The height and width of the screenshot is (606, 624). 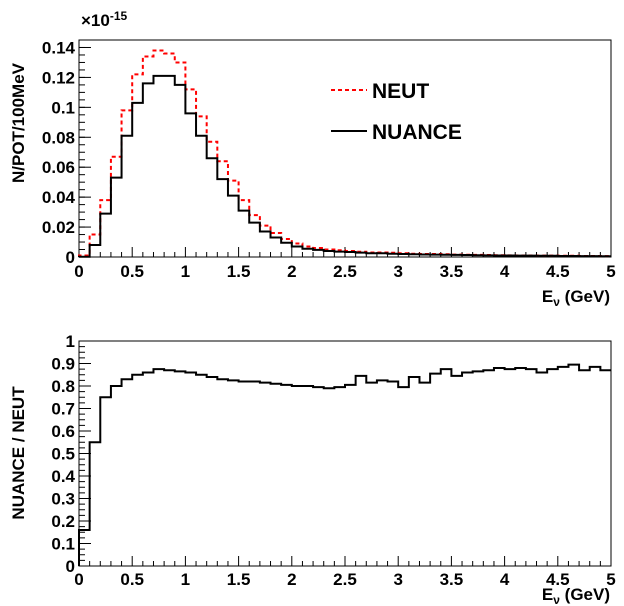 What do you see at coordinates (452, 579) in the screenshot?
I see `bottom-x-tick-label: 3.5` at bounding box center [452, 579].